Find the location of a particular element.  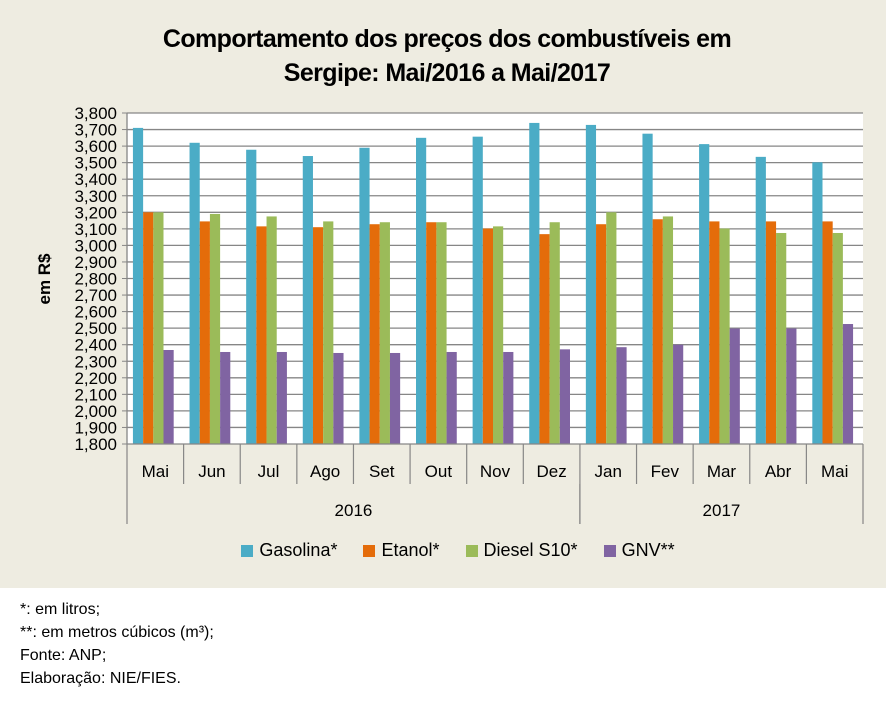

y-tick-label: 1,900 is located at coordinates (95, 427).